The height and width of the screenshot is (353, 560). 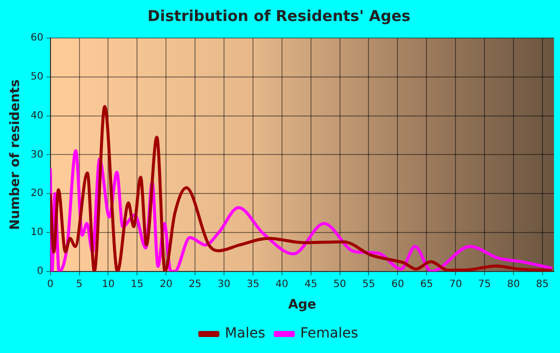 I want to click on y-tick-label: 10, so click(x=37, y=232).